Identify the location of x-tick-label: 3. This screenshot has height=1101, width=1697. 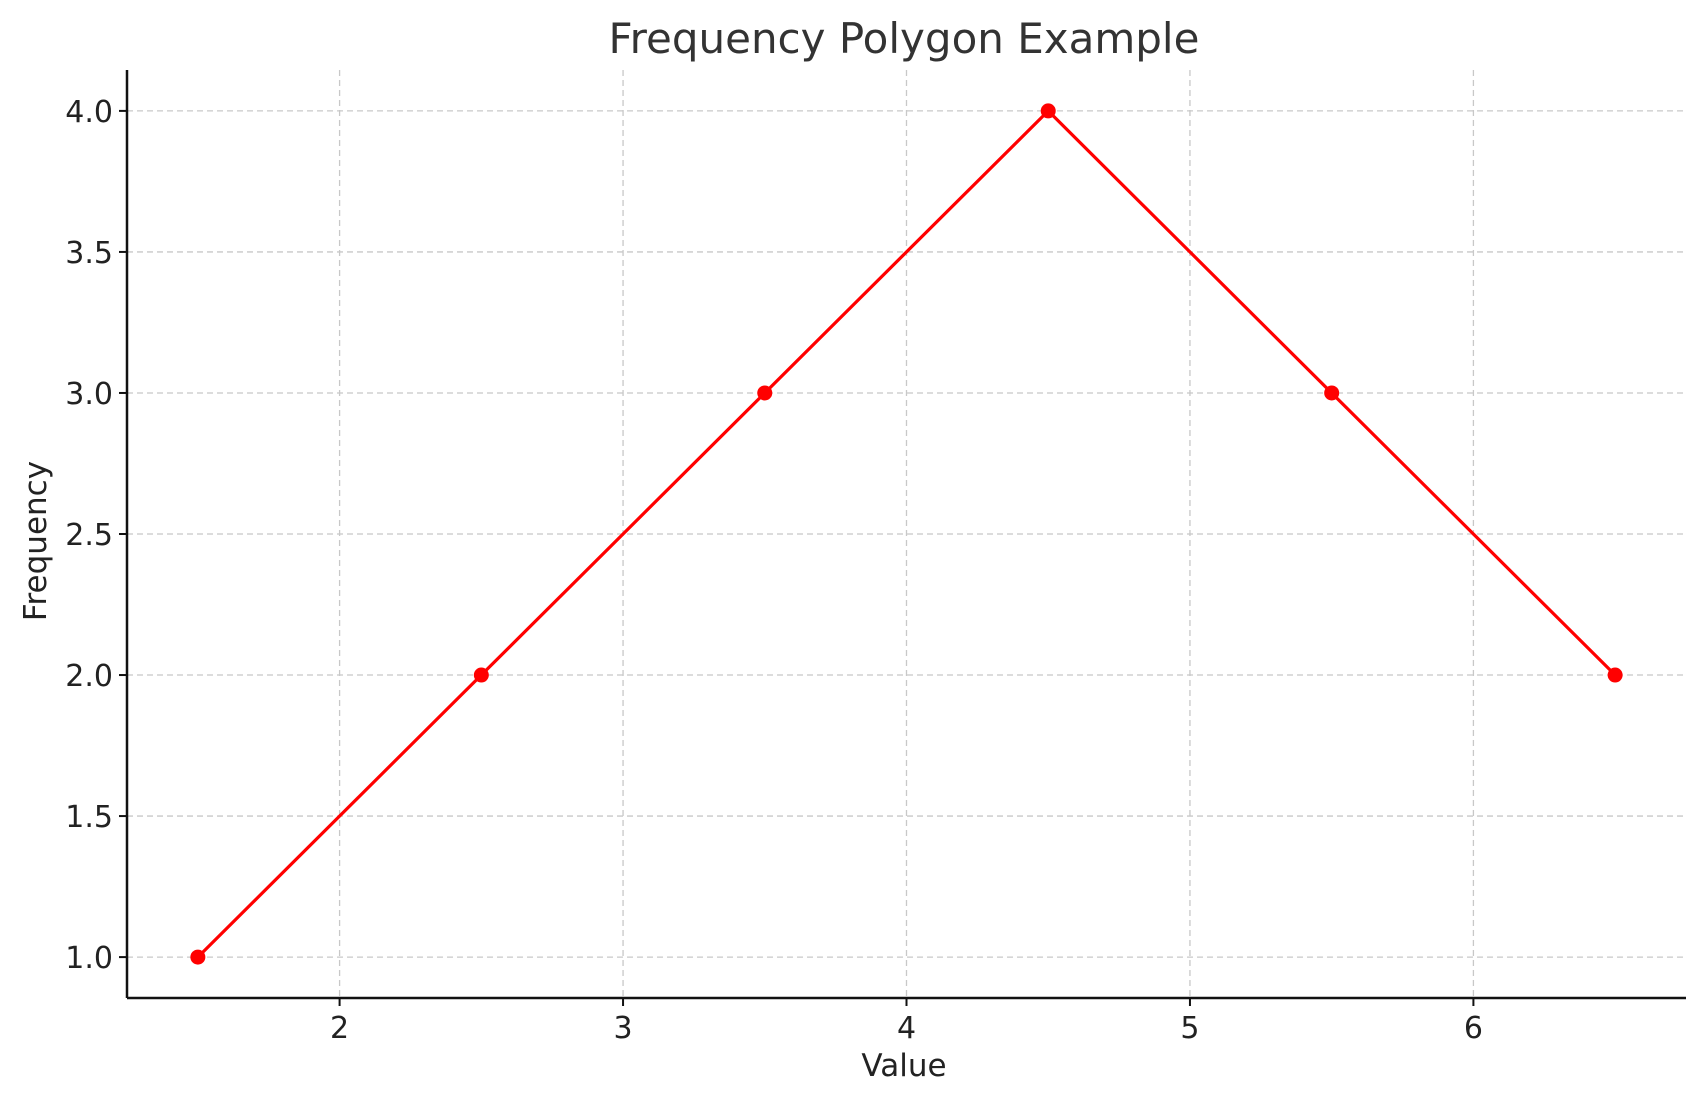
(622, 1028).